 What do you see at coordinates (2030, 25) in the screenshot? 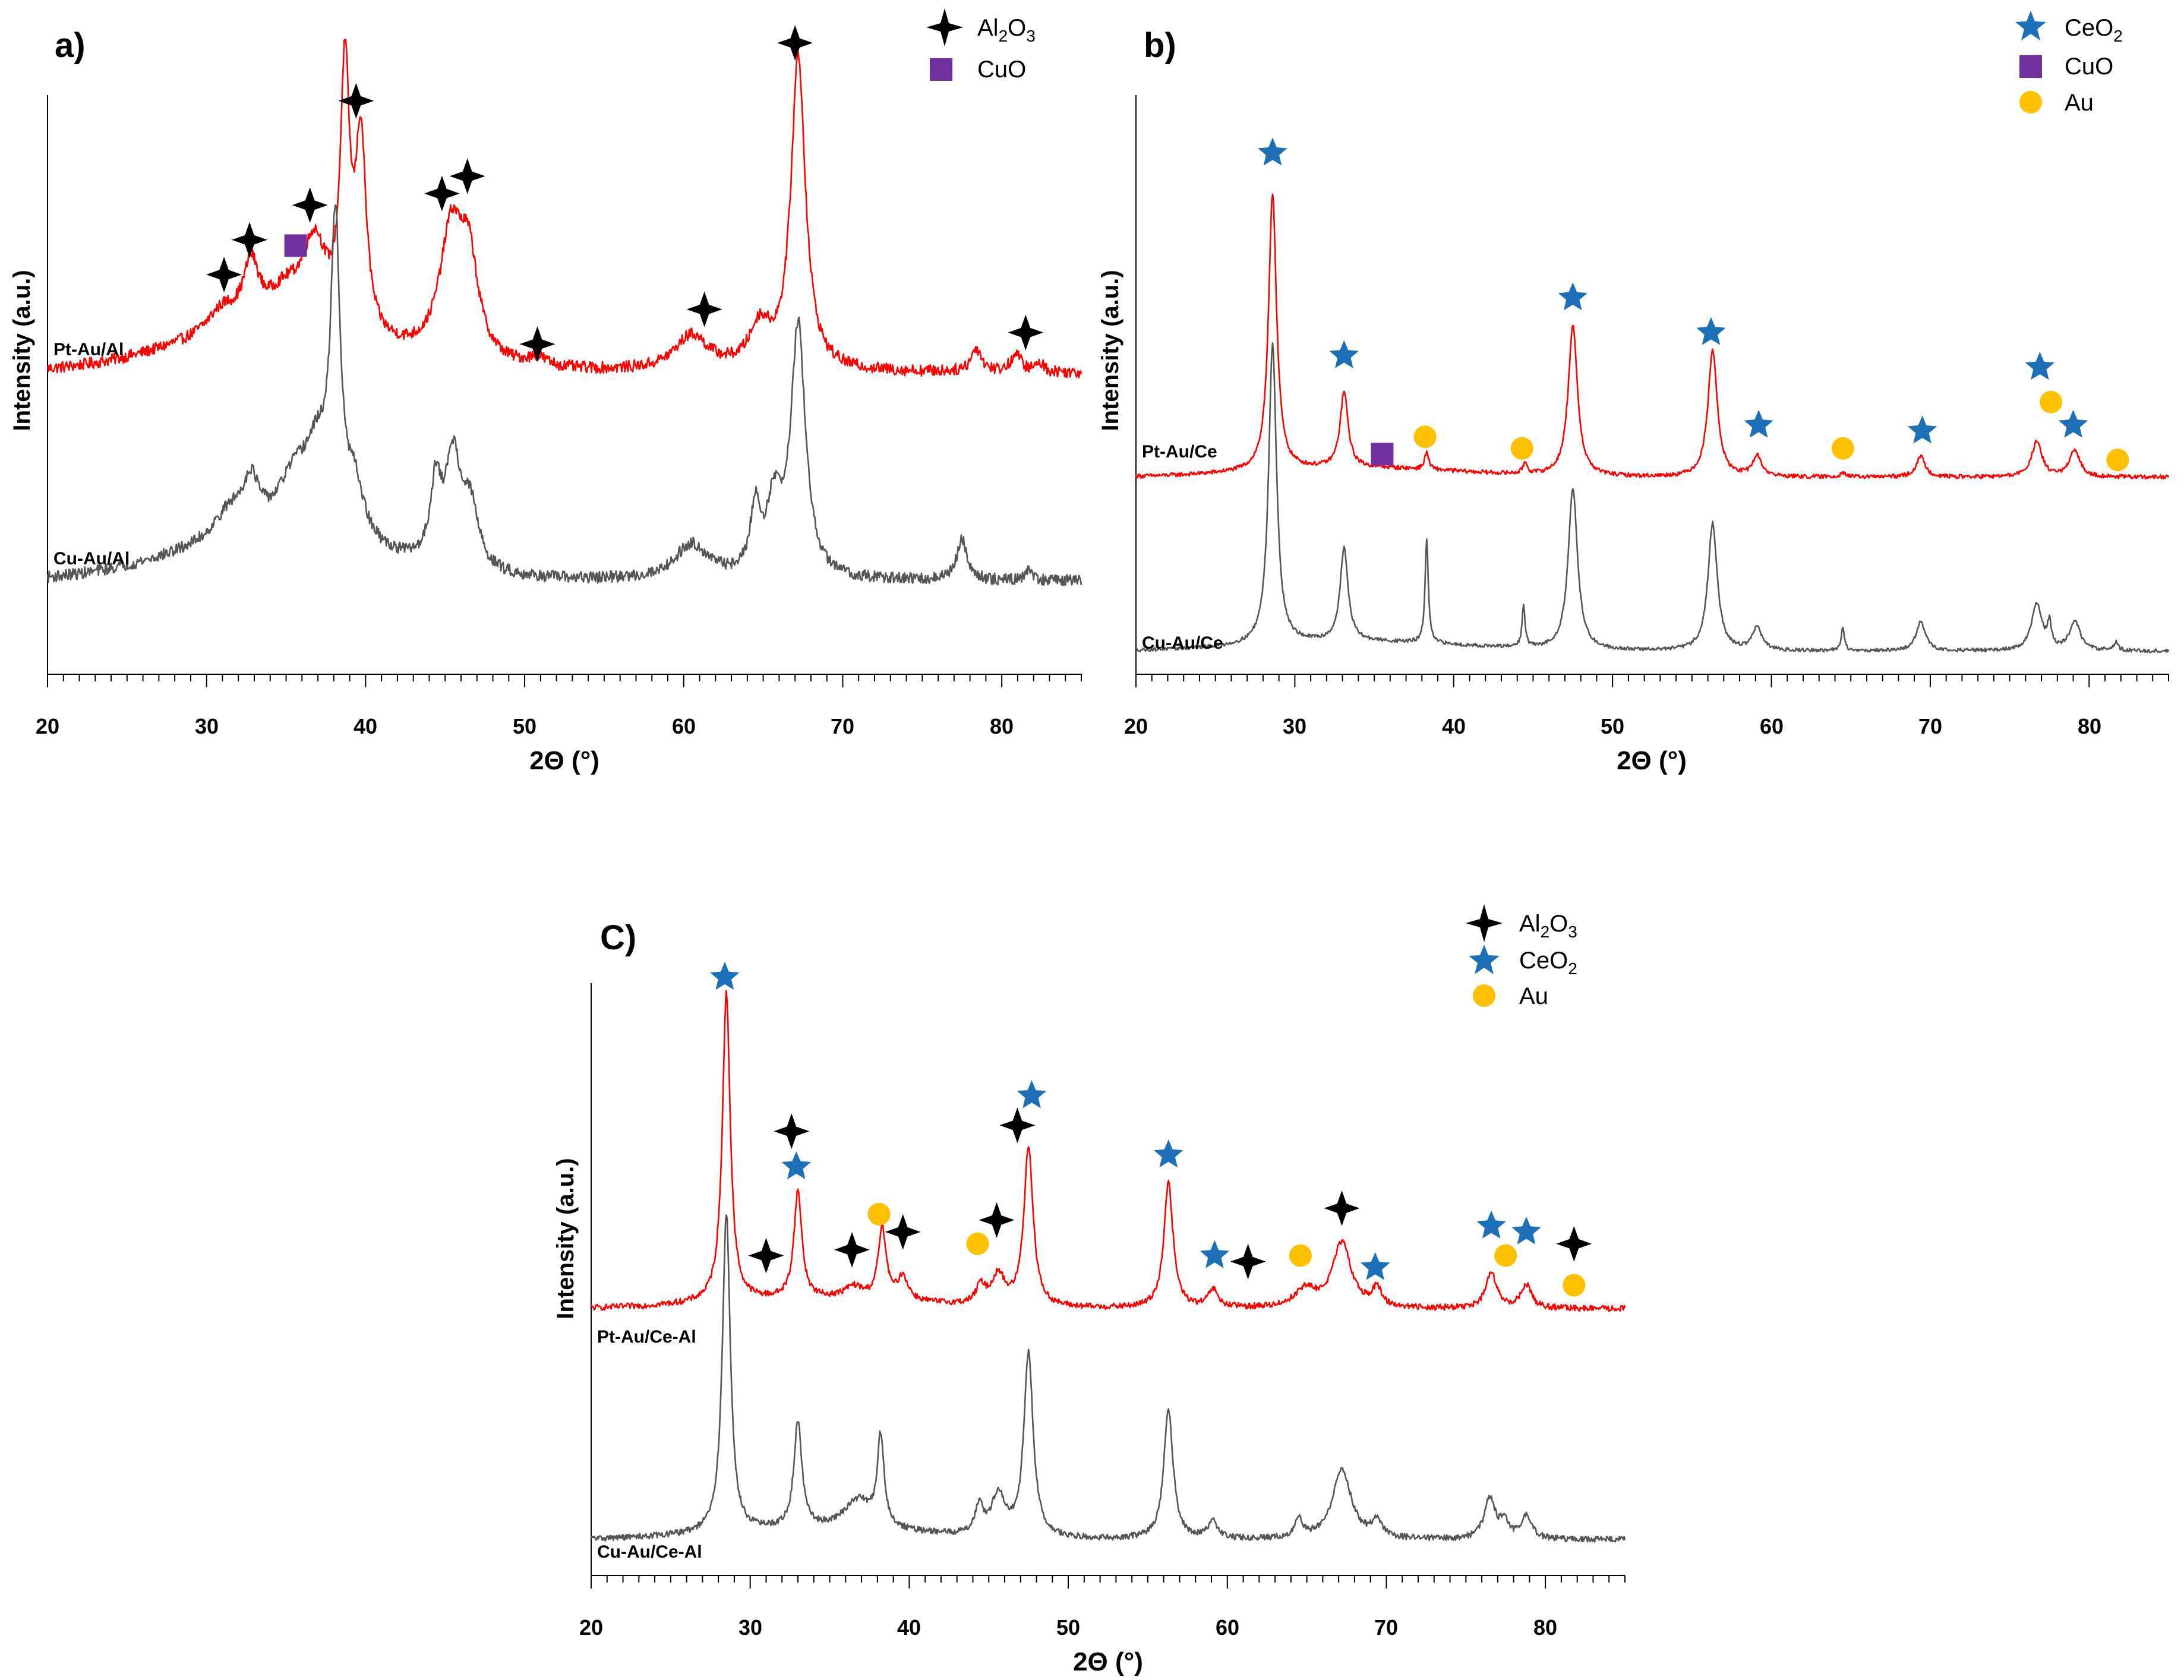
I see `legend-ceo2-symbol` at bounding box center [2030, 25].